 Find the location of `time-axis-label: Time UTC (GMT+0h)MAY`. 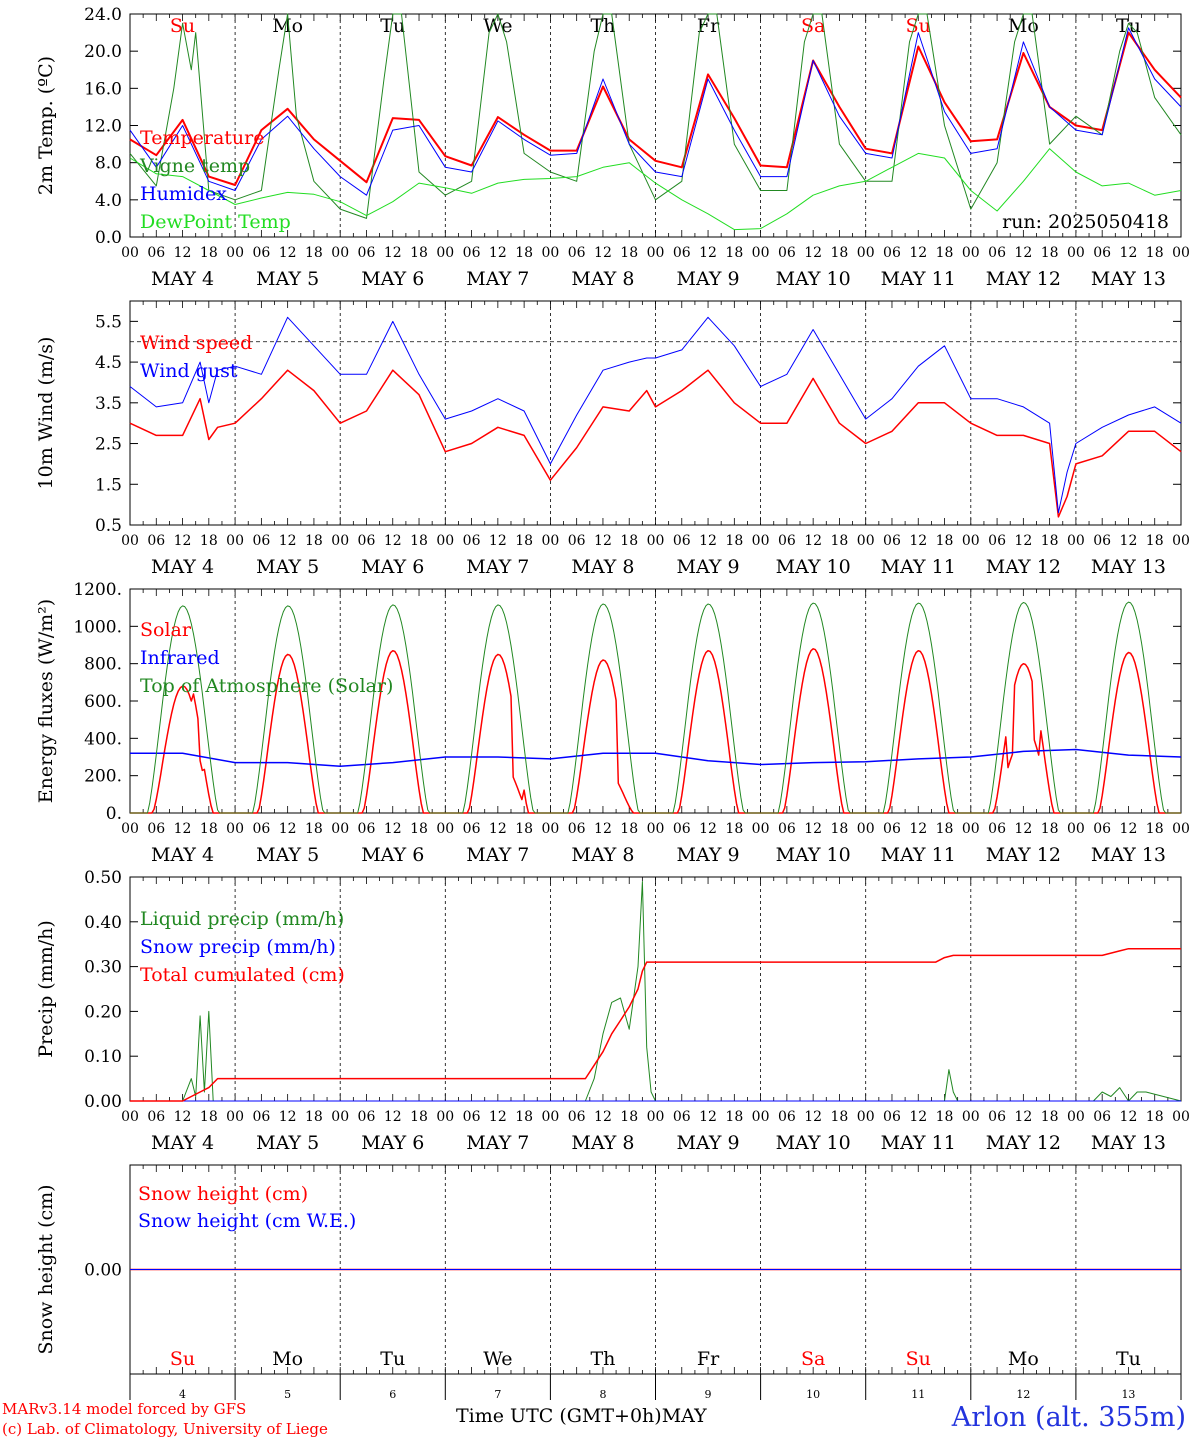

time-axis-label: Time UTC (GMT+0h)MAY is located at coordinates (581, 1416).